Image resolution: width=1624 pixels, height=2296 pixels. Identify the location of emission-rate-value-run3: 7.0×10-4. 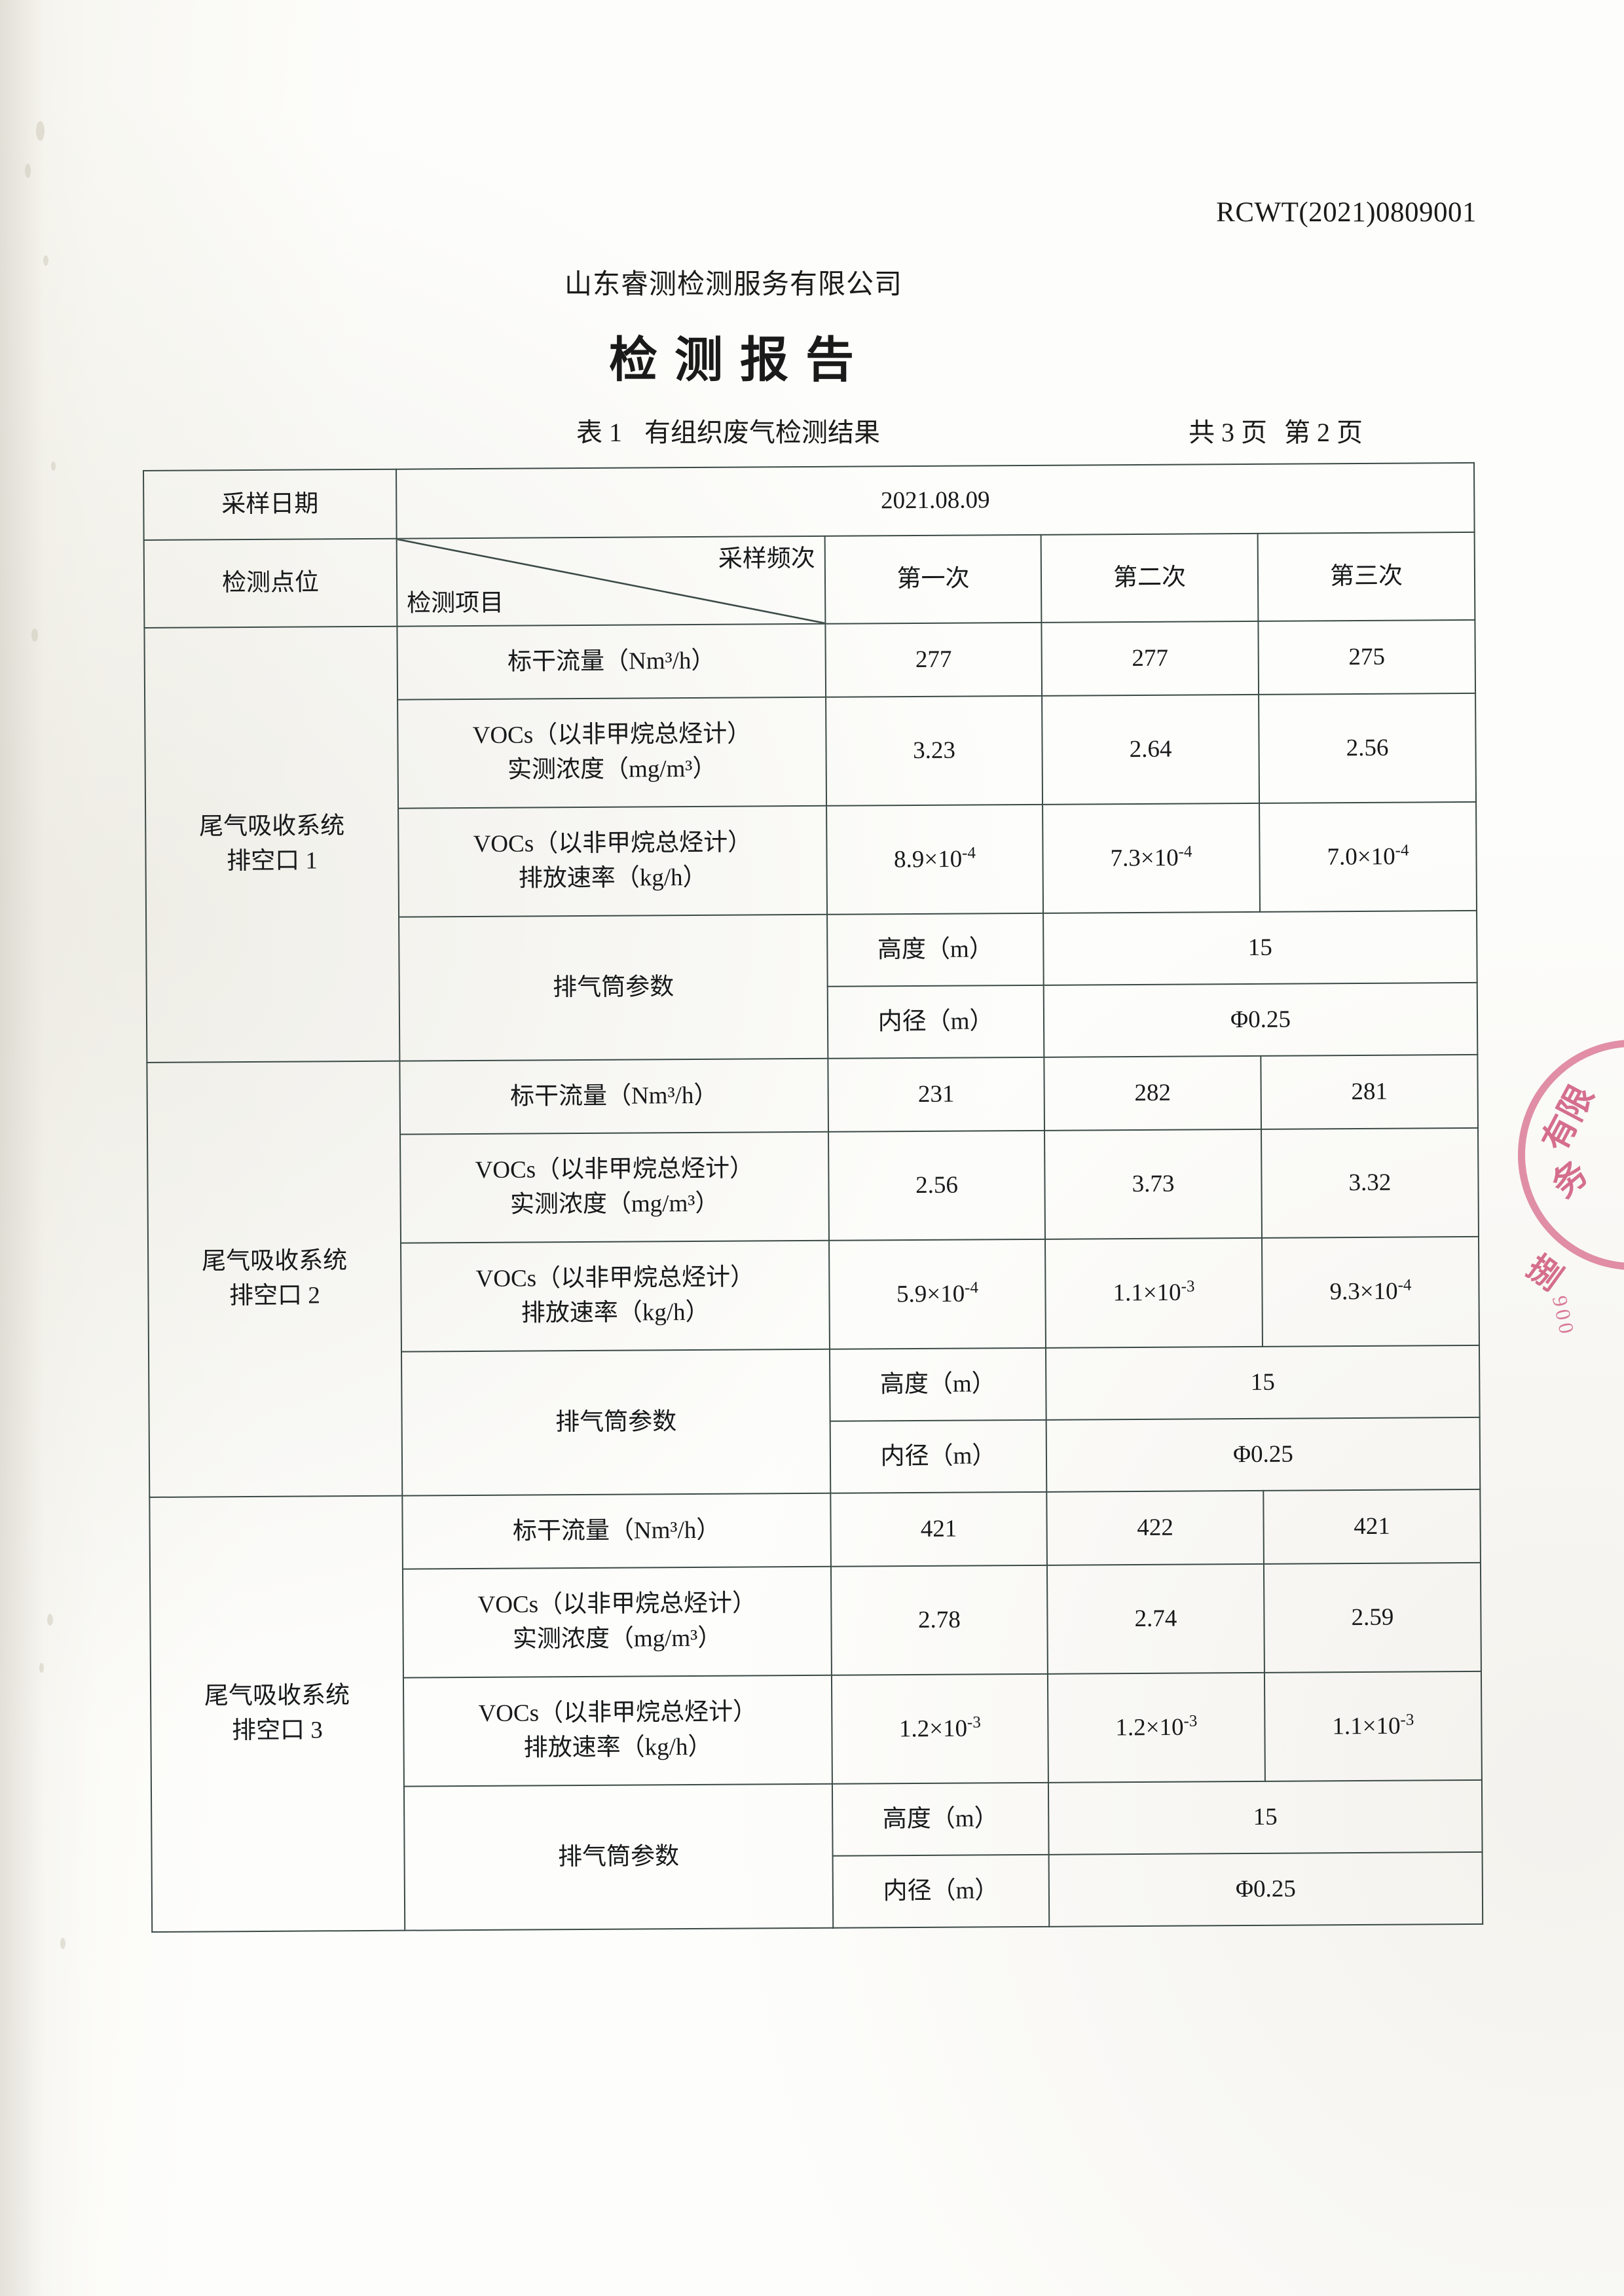
(1368, 856).